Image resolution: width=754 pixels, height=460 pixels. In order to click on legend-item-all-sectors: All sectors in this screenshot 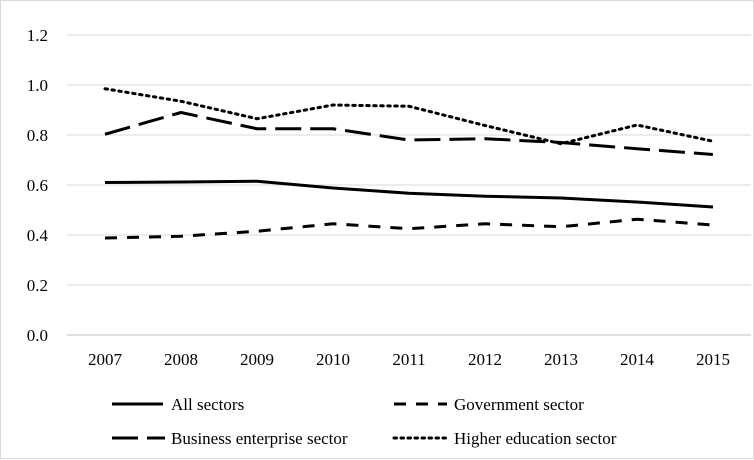, I will do `click(178, 404)`.